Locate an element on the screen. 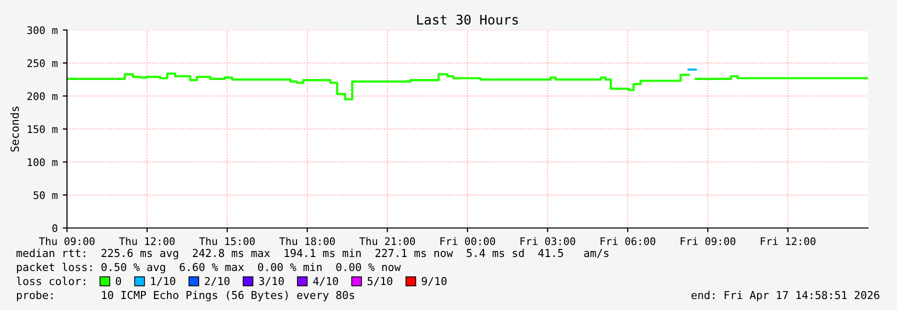 The image size is (897, 310). text: end: Fri Apr 17 14:58:51 2026 is located at coordinates (786, 296).